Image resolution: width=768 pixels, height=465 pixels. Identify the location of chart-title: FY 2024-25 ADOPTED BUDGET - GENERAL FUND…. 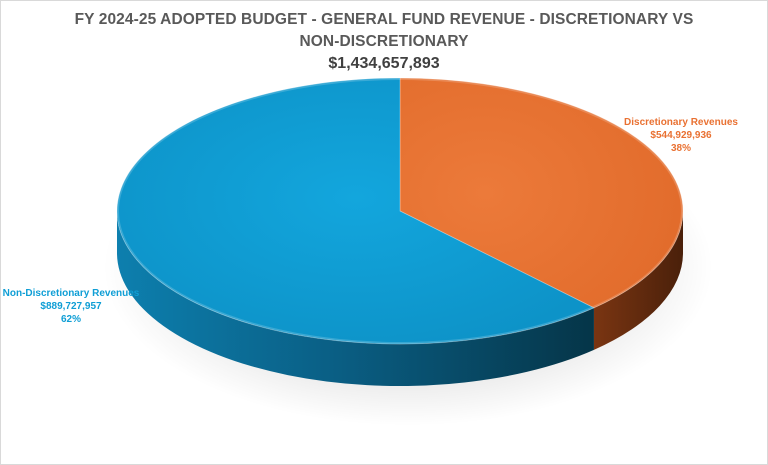
(384, 31).